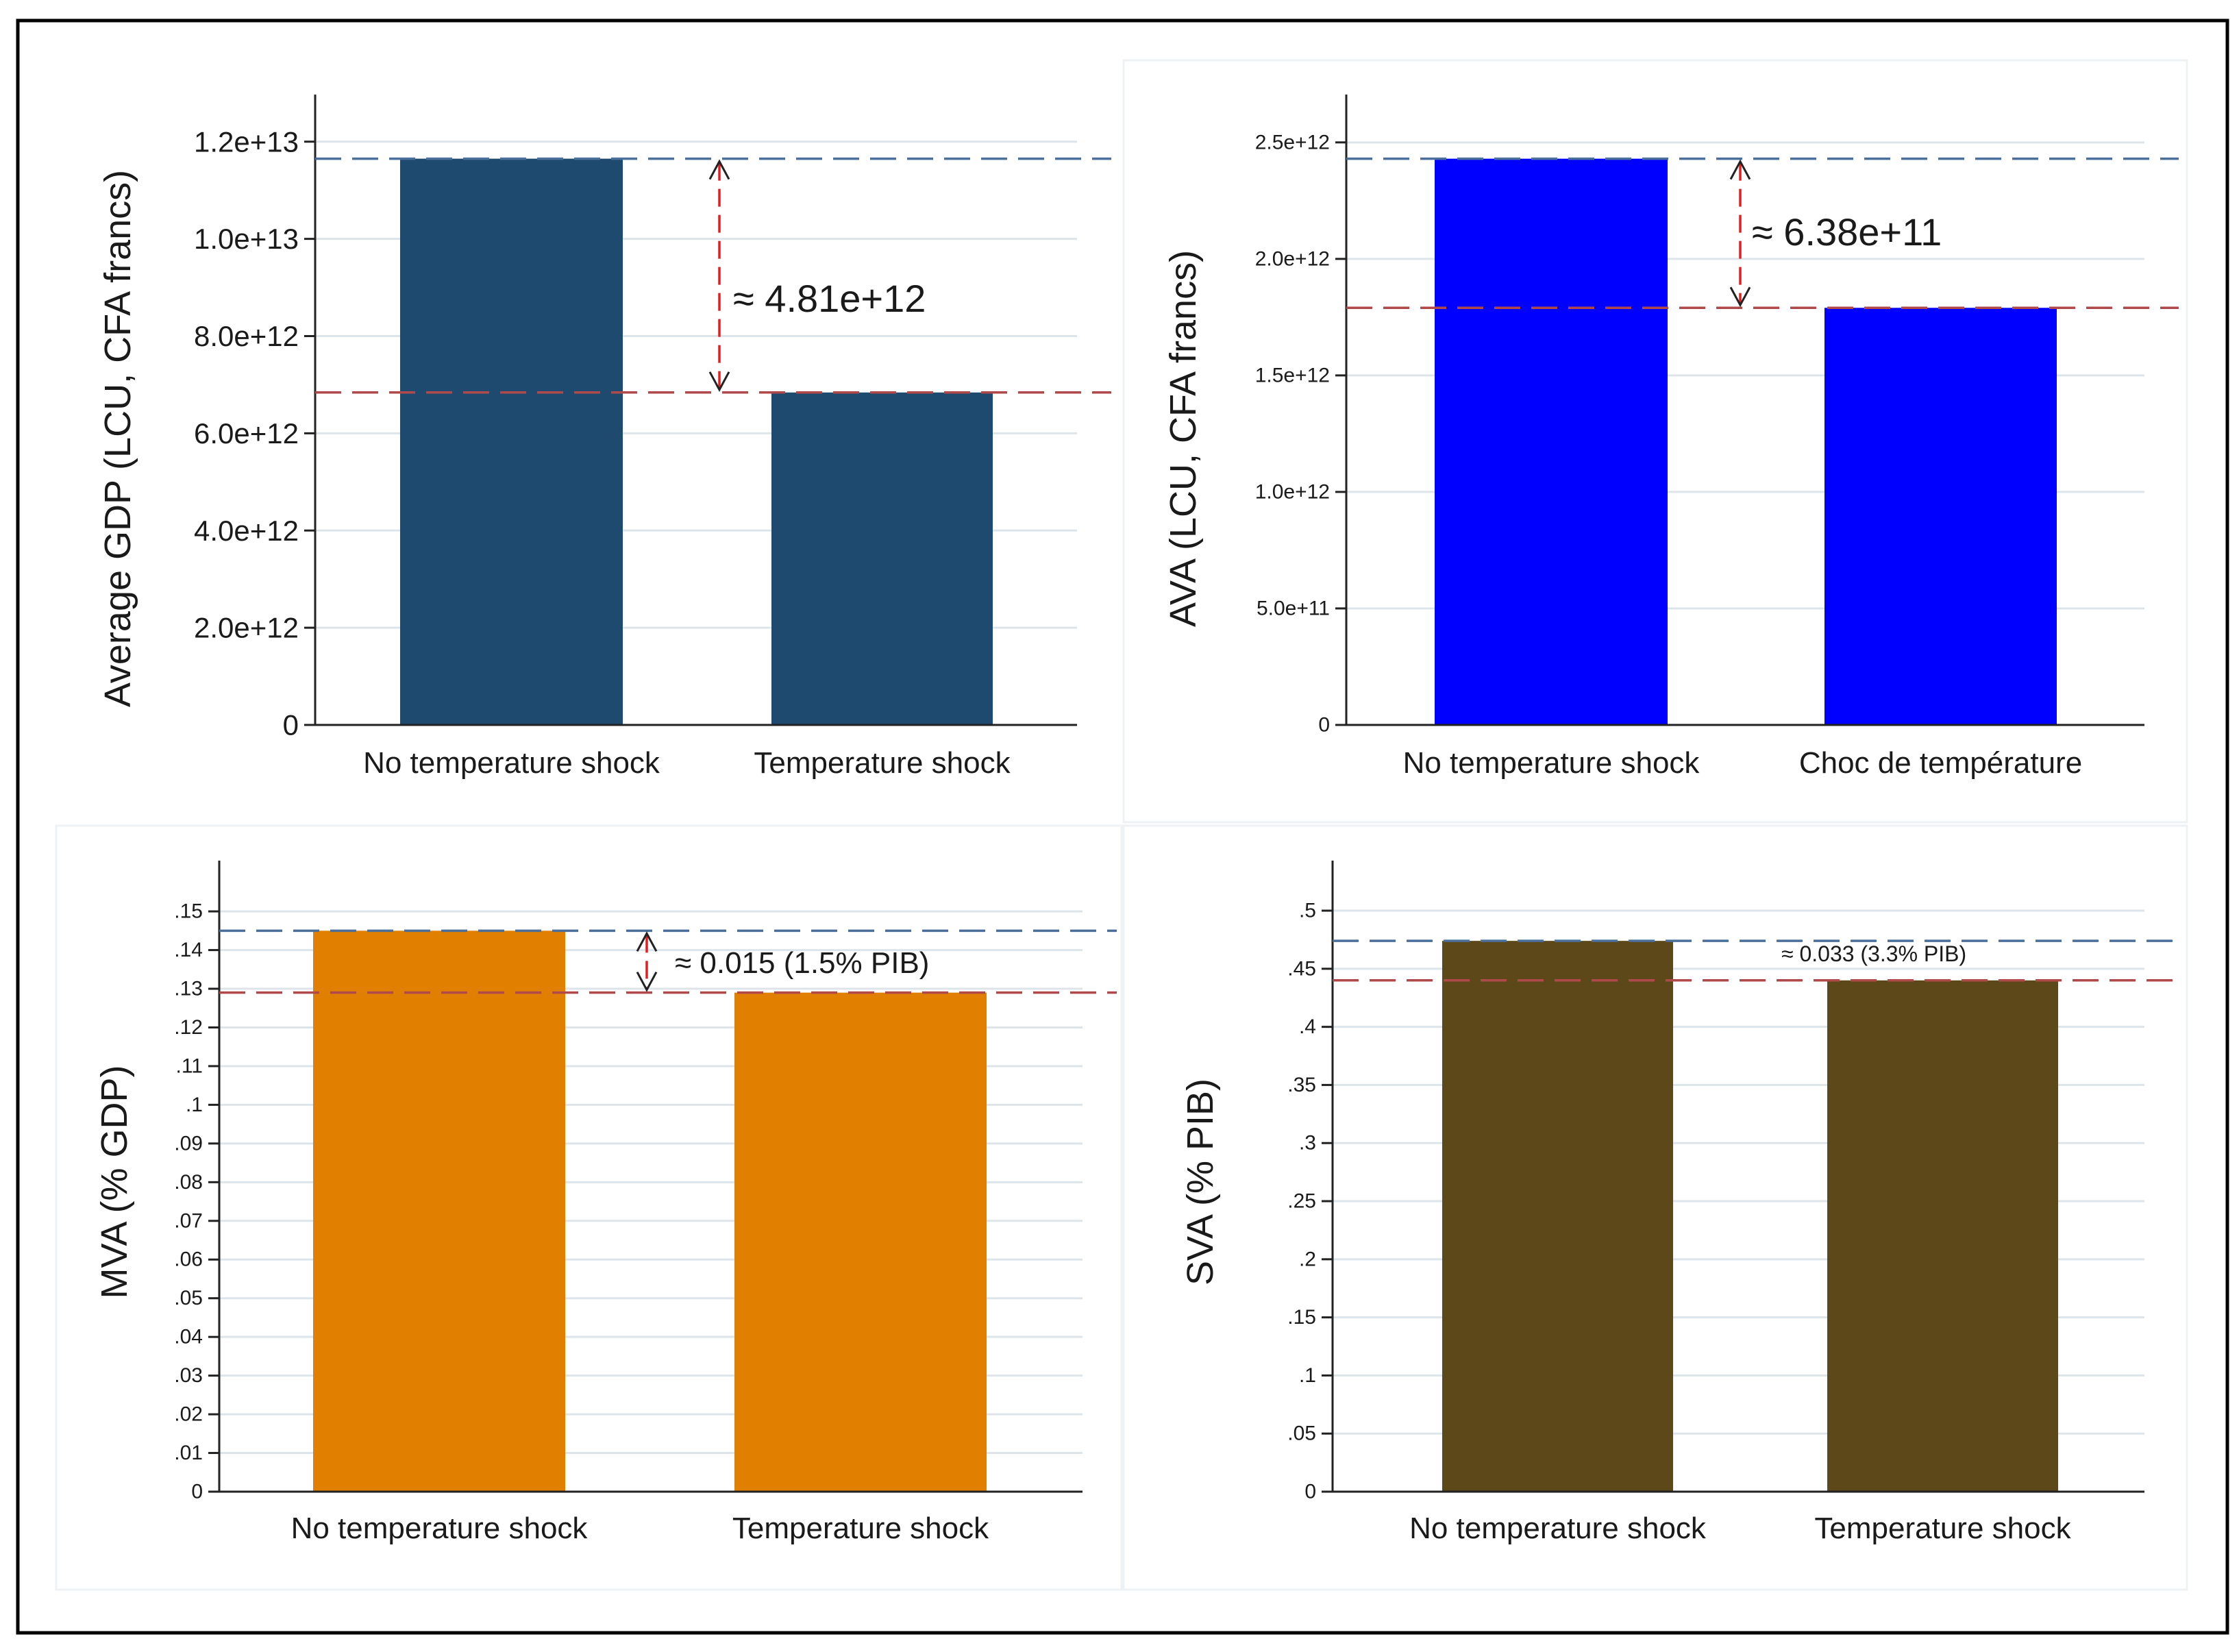 This screenshot has width=2239, height=1652. Describe the element at coordinates (246, 141) in the screenshot. I see `y-tick-label: 1.2e+13` at that location.